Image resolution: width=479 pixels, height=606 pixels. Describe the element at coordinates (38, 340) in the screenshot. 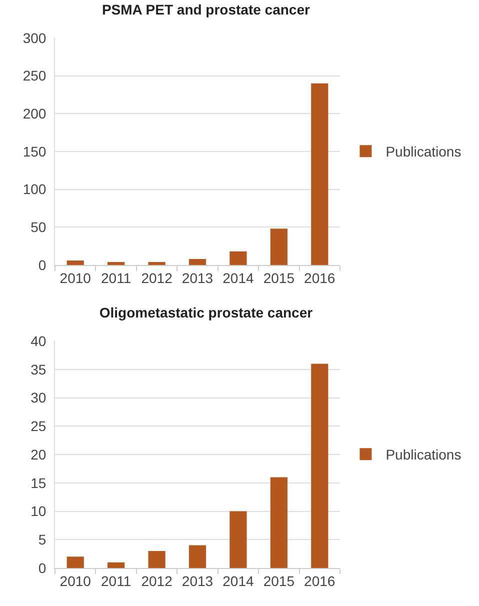

I see `y-tick-label: 40` at that location.